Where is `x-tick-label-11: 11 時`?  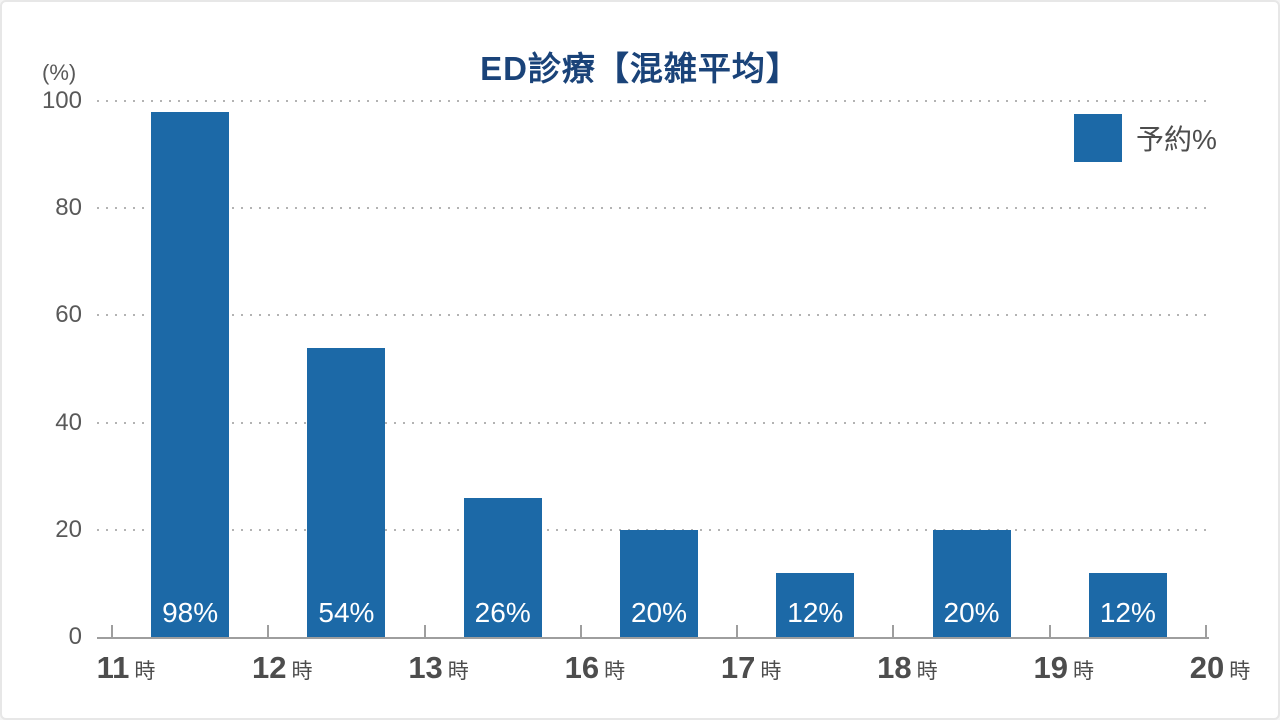 x-tick-label-11: 11 時 is located at coordinates (126, 668).